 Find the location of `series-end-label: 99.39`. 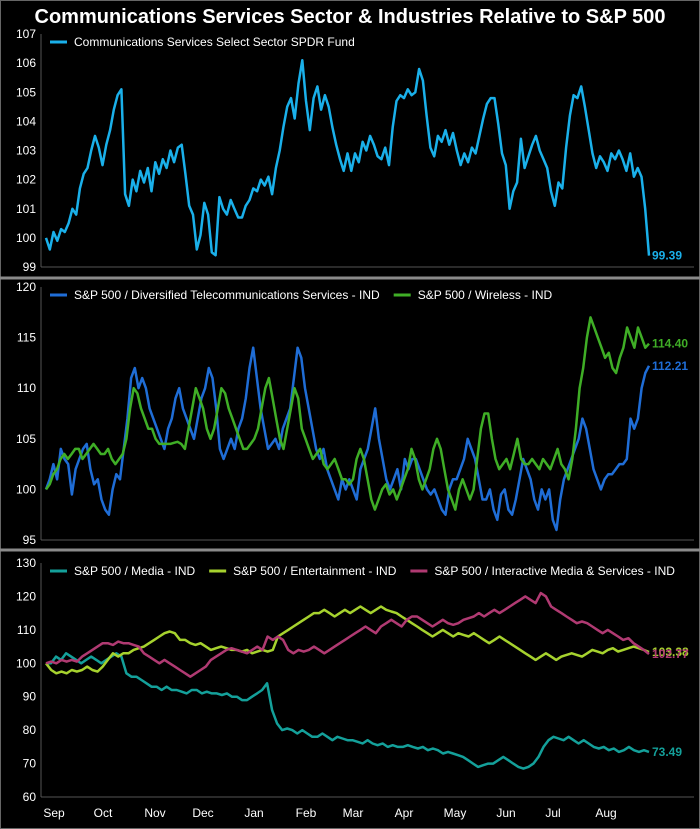

series-end-label: 99.39 is located at coordinates (667, 256).